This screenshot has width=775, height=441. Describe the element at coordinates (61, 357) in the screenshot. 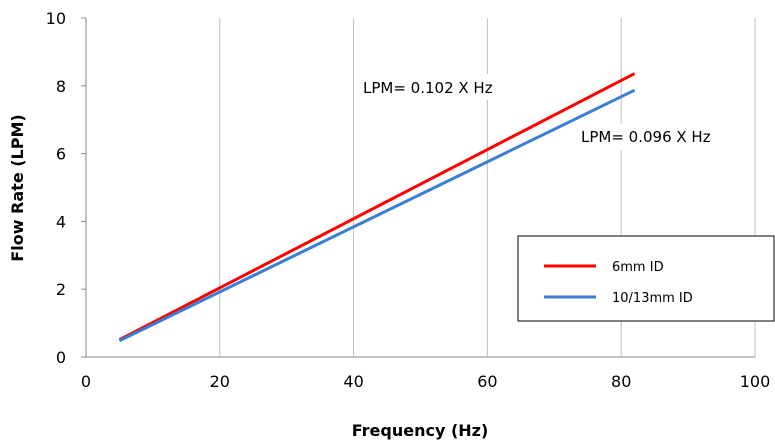

I see `y-tick-label: 0` at that location.